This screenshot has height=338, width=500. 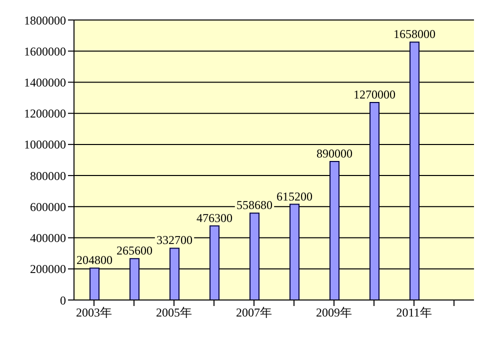 What do you see at coordinates (48, 238) in the screenshot?
I see `y-tick-label: 400000` at bounding box center [48, 238].